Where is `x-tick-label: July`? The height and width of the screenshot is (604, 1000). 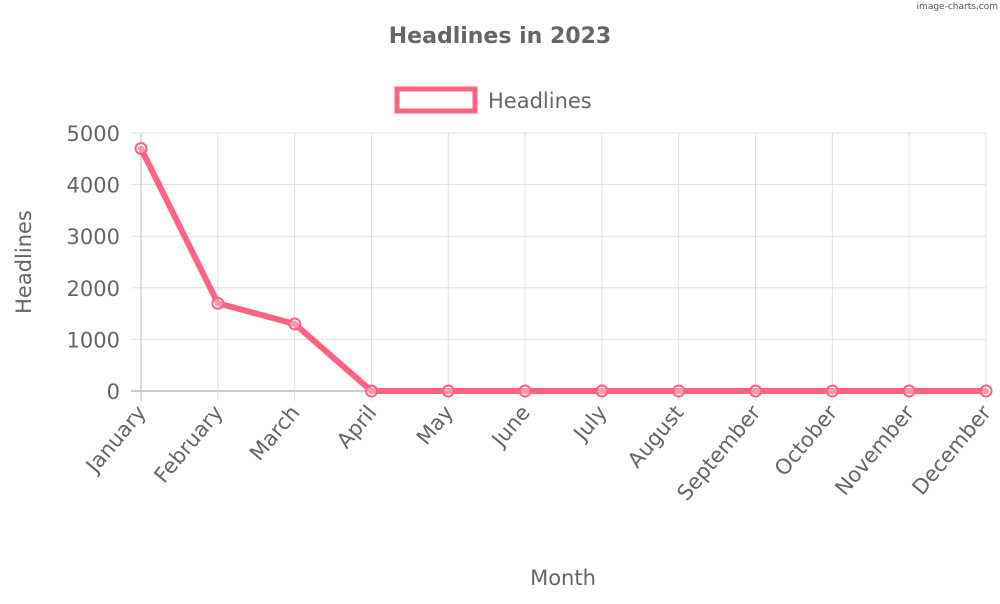 x-tick-label: July is located at coordinates (590, 424).